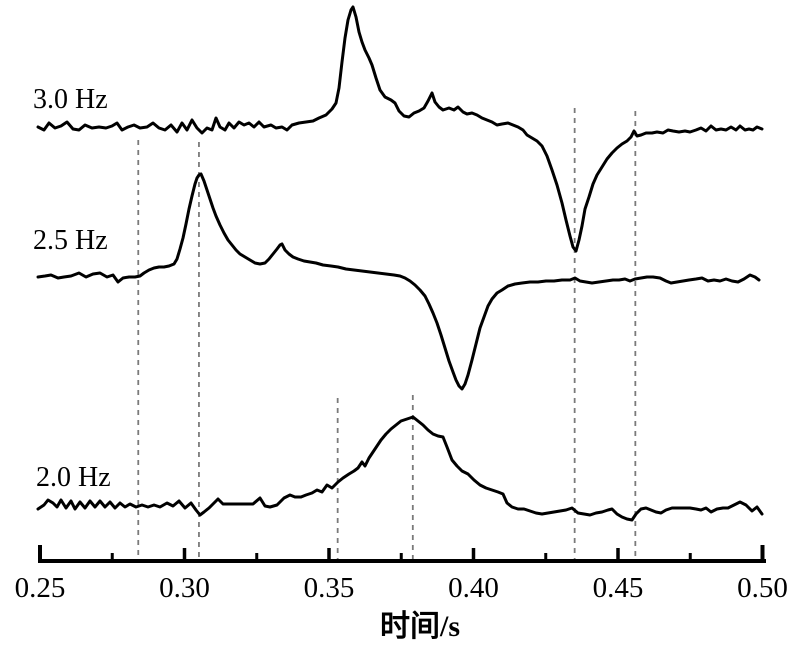  What do you see at coordinates (40, 588) in the screenshot?
I see `x-tick-label: 0.25` at bounding box center [40, 588].